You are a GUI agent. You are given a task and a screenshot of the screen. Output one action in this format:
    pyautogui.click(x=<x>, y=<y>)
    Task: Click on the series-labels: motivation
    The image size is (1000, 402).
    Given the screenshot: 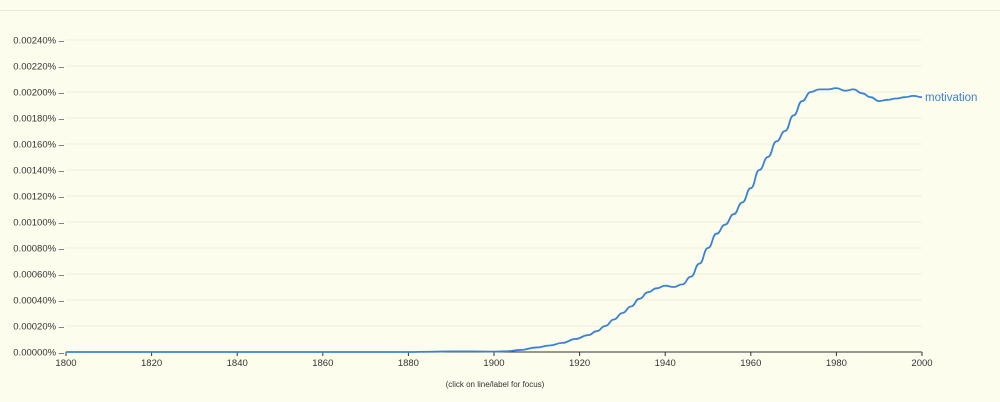 What is the action you would take?
    pyautogui.click(x=951, y=98)
    